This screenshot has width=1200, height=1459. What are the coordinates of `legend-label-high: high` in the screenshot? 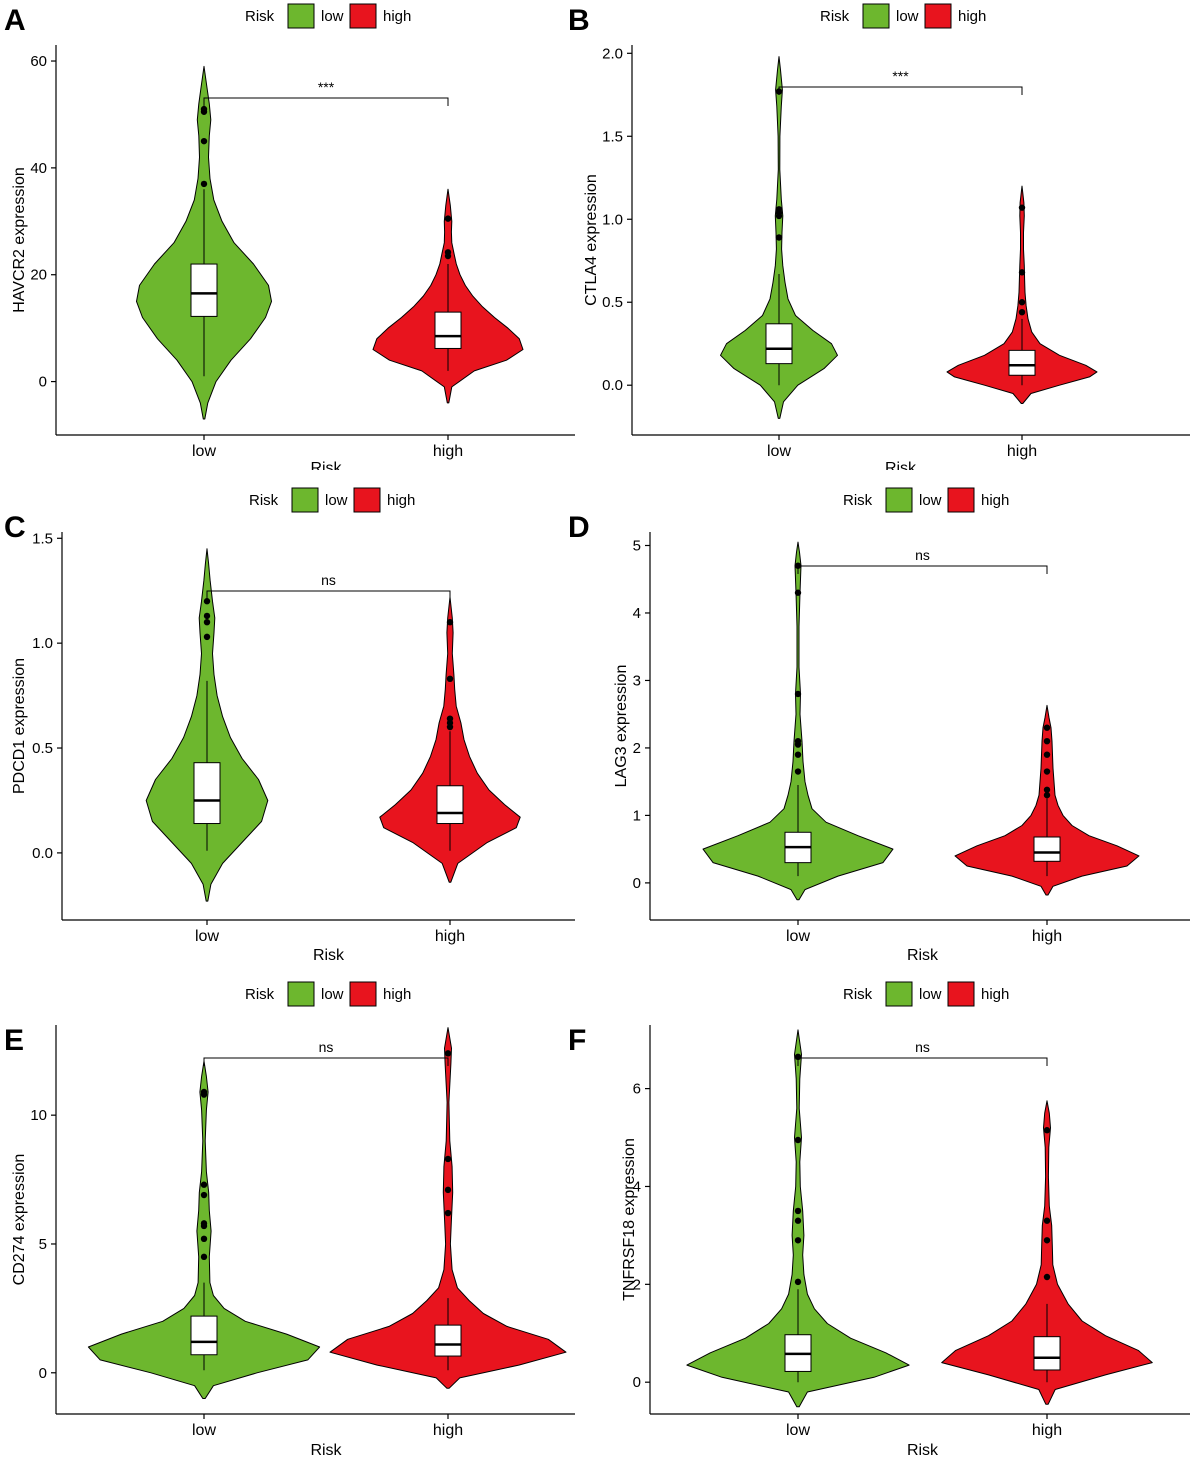 It's located at (972, 16).